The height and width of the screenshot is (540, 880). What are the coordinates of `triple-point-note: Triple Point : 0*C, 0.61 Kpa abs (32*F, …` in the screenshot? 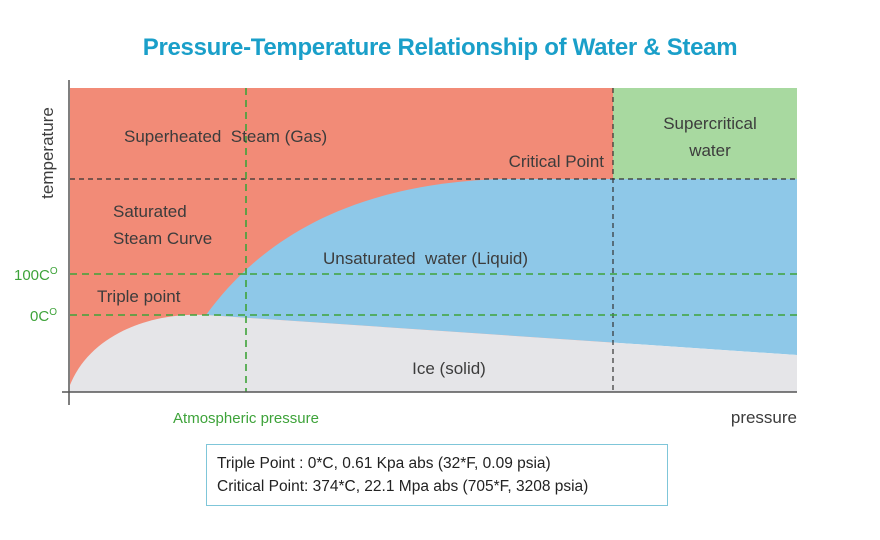 It's located at (384, 463).